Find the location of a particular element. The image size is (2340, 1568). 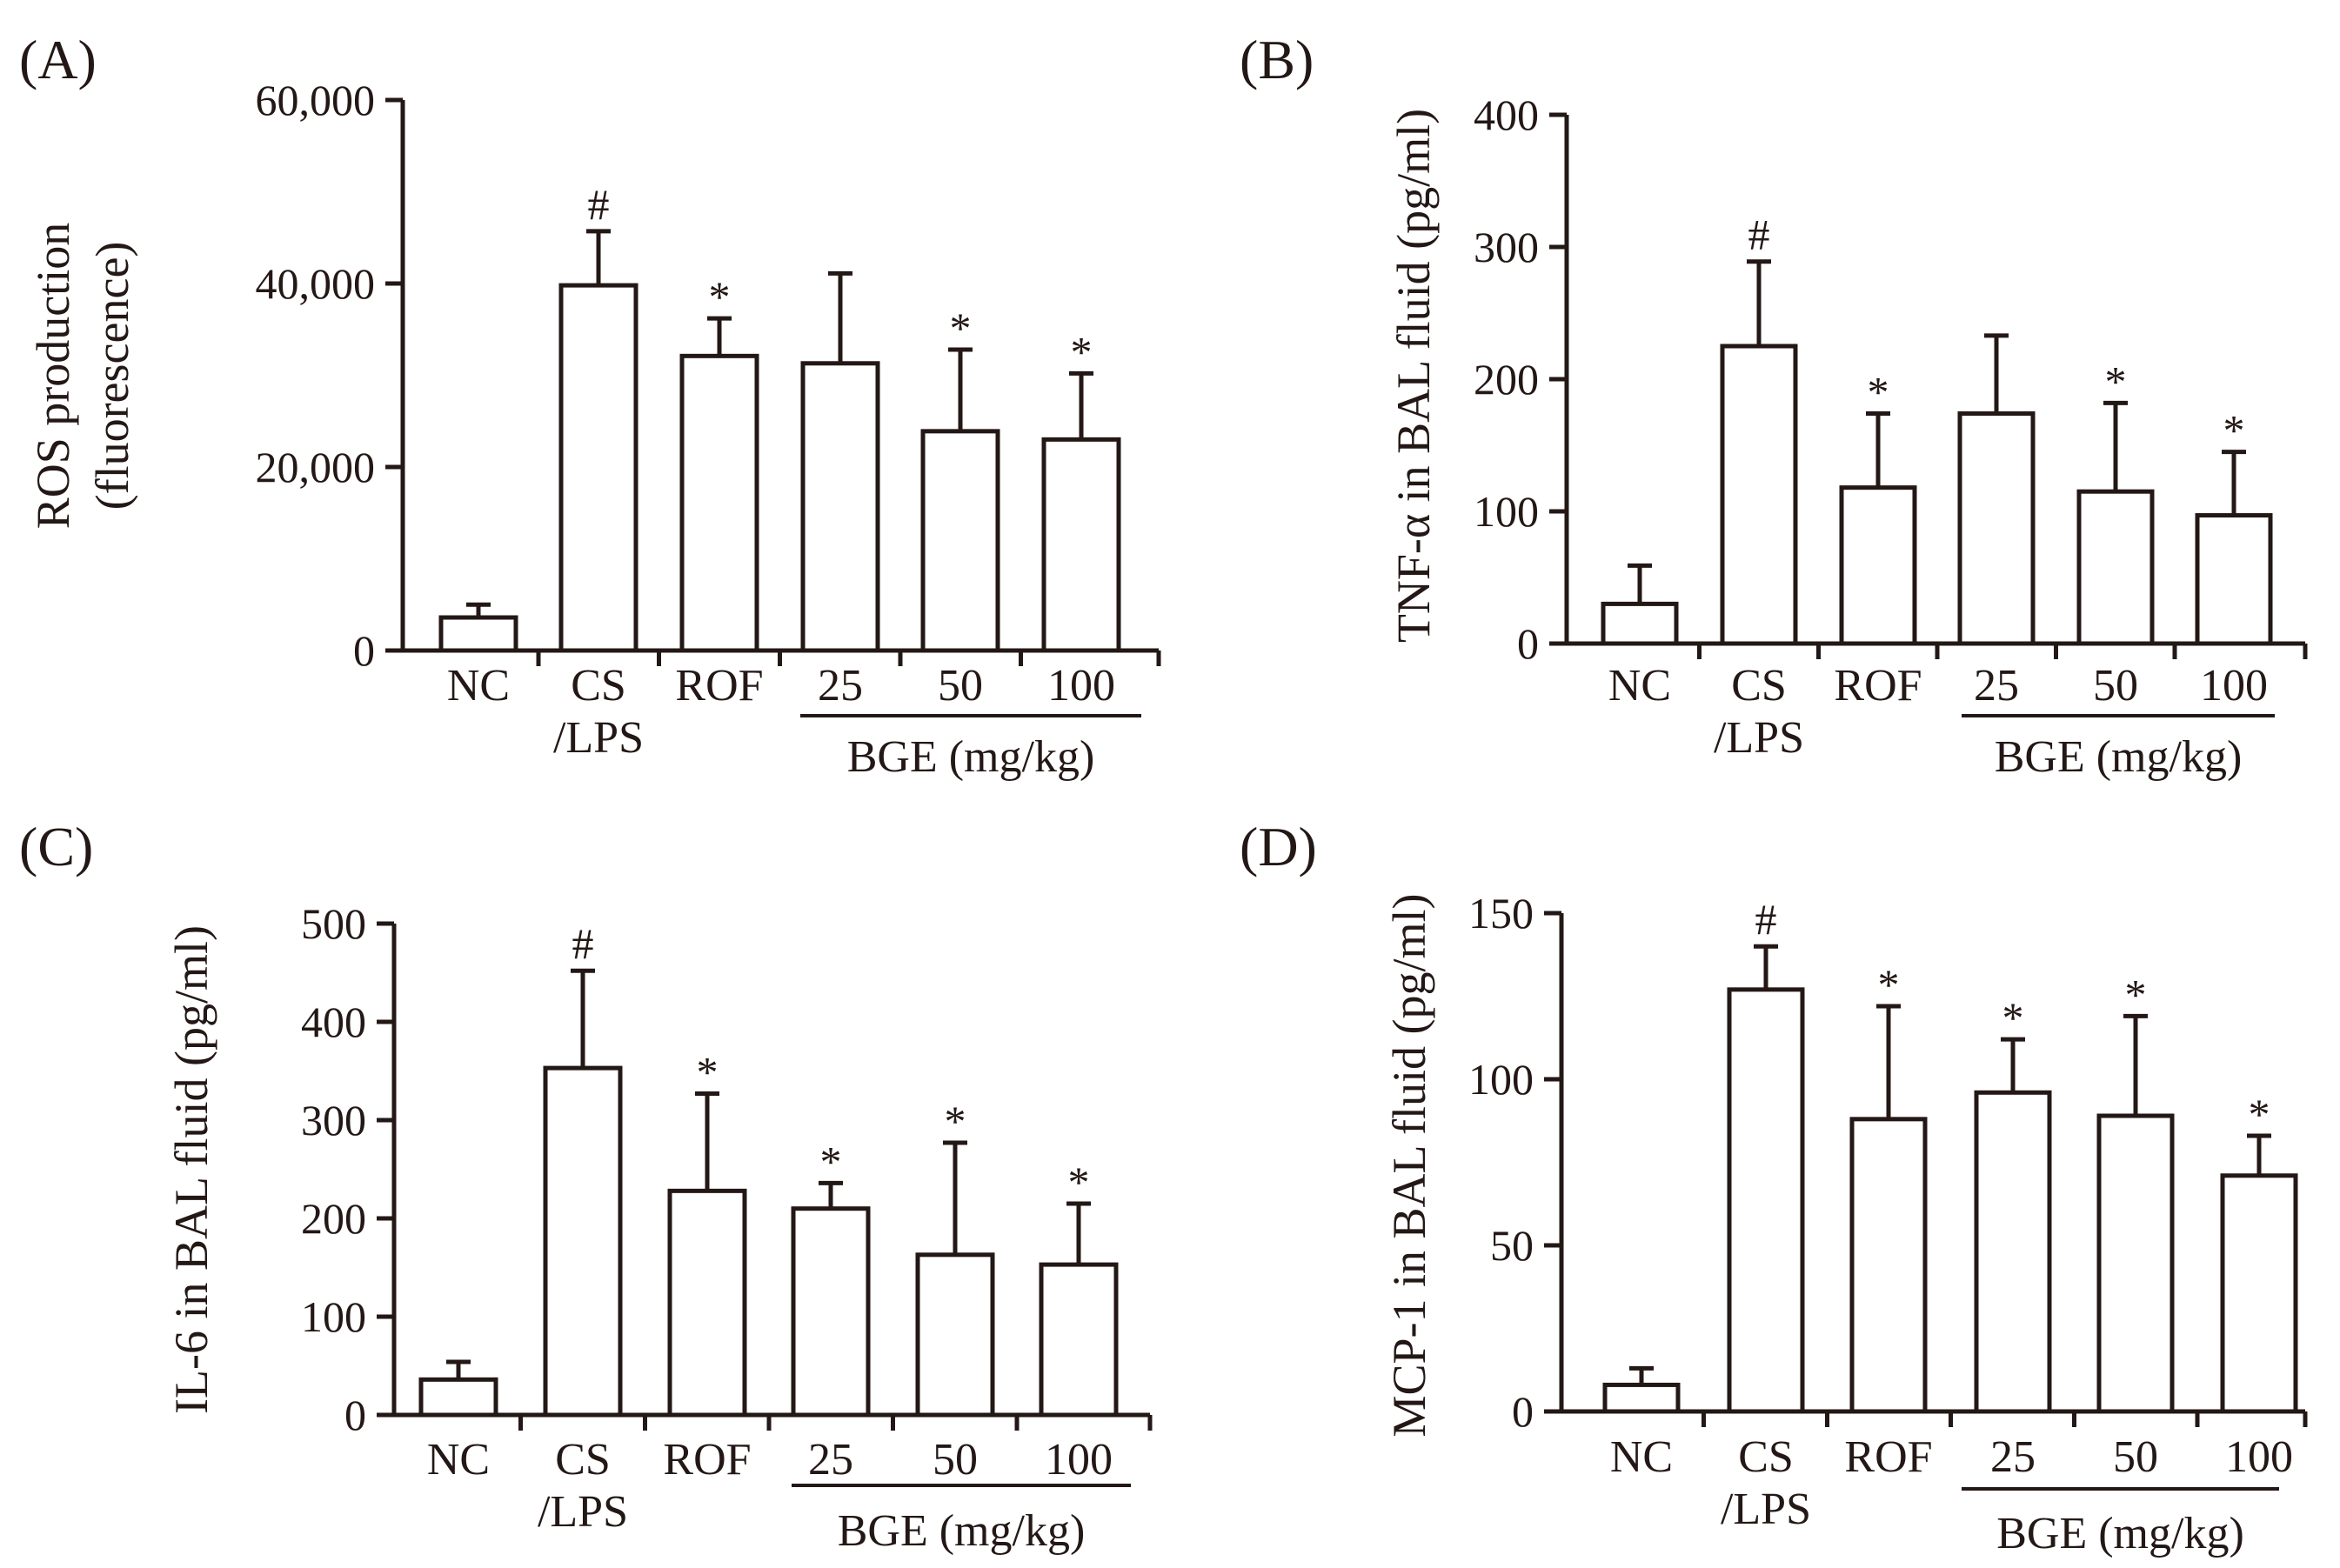

y-tick-label: 150 is located at coordinates (1501, 913).